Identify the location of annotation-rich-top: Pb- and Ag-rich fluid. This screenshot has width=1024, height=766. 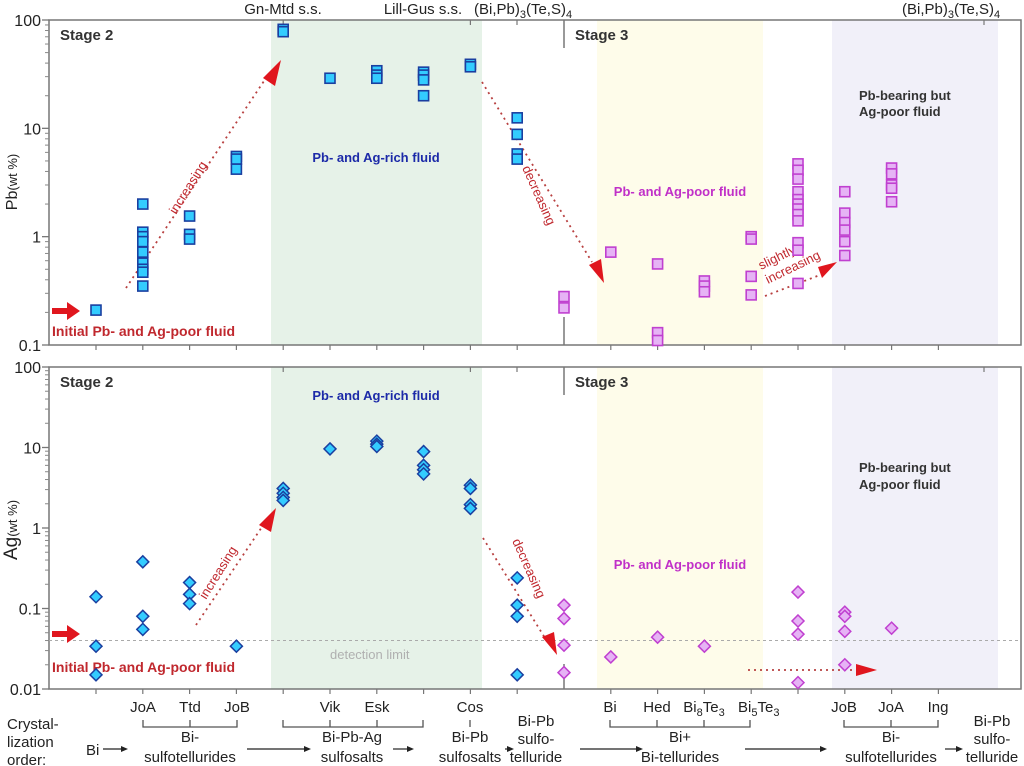
(375, 157).